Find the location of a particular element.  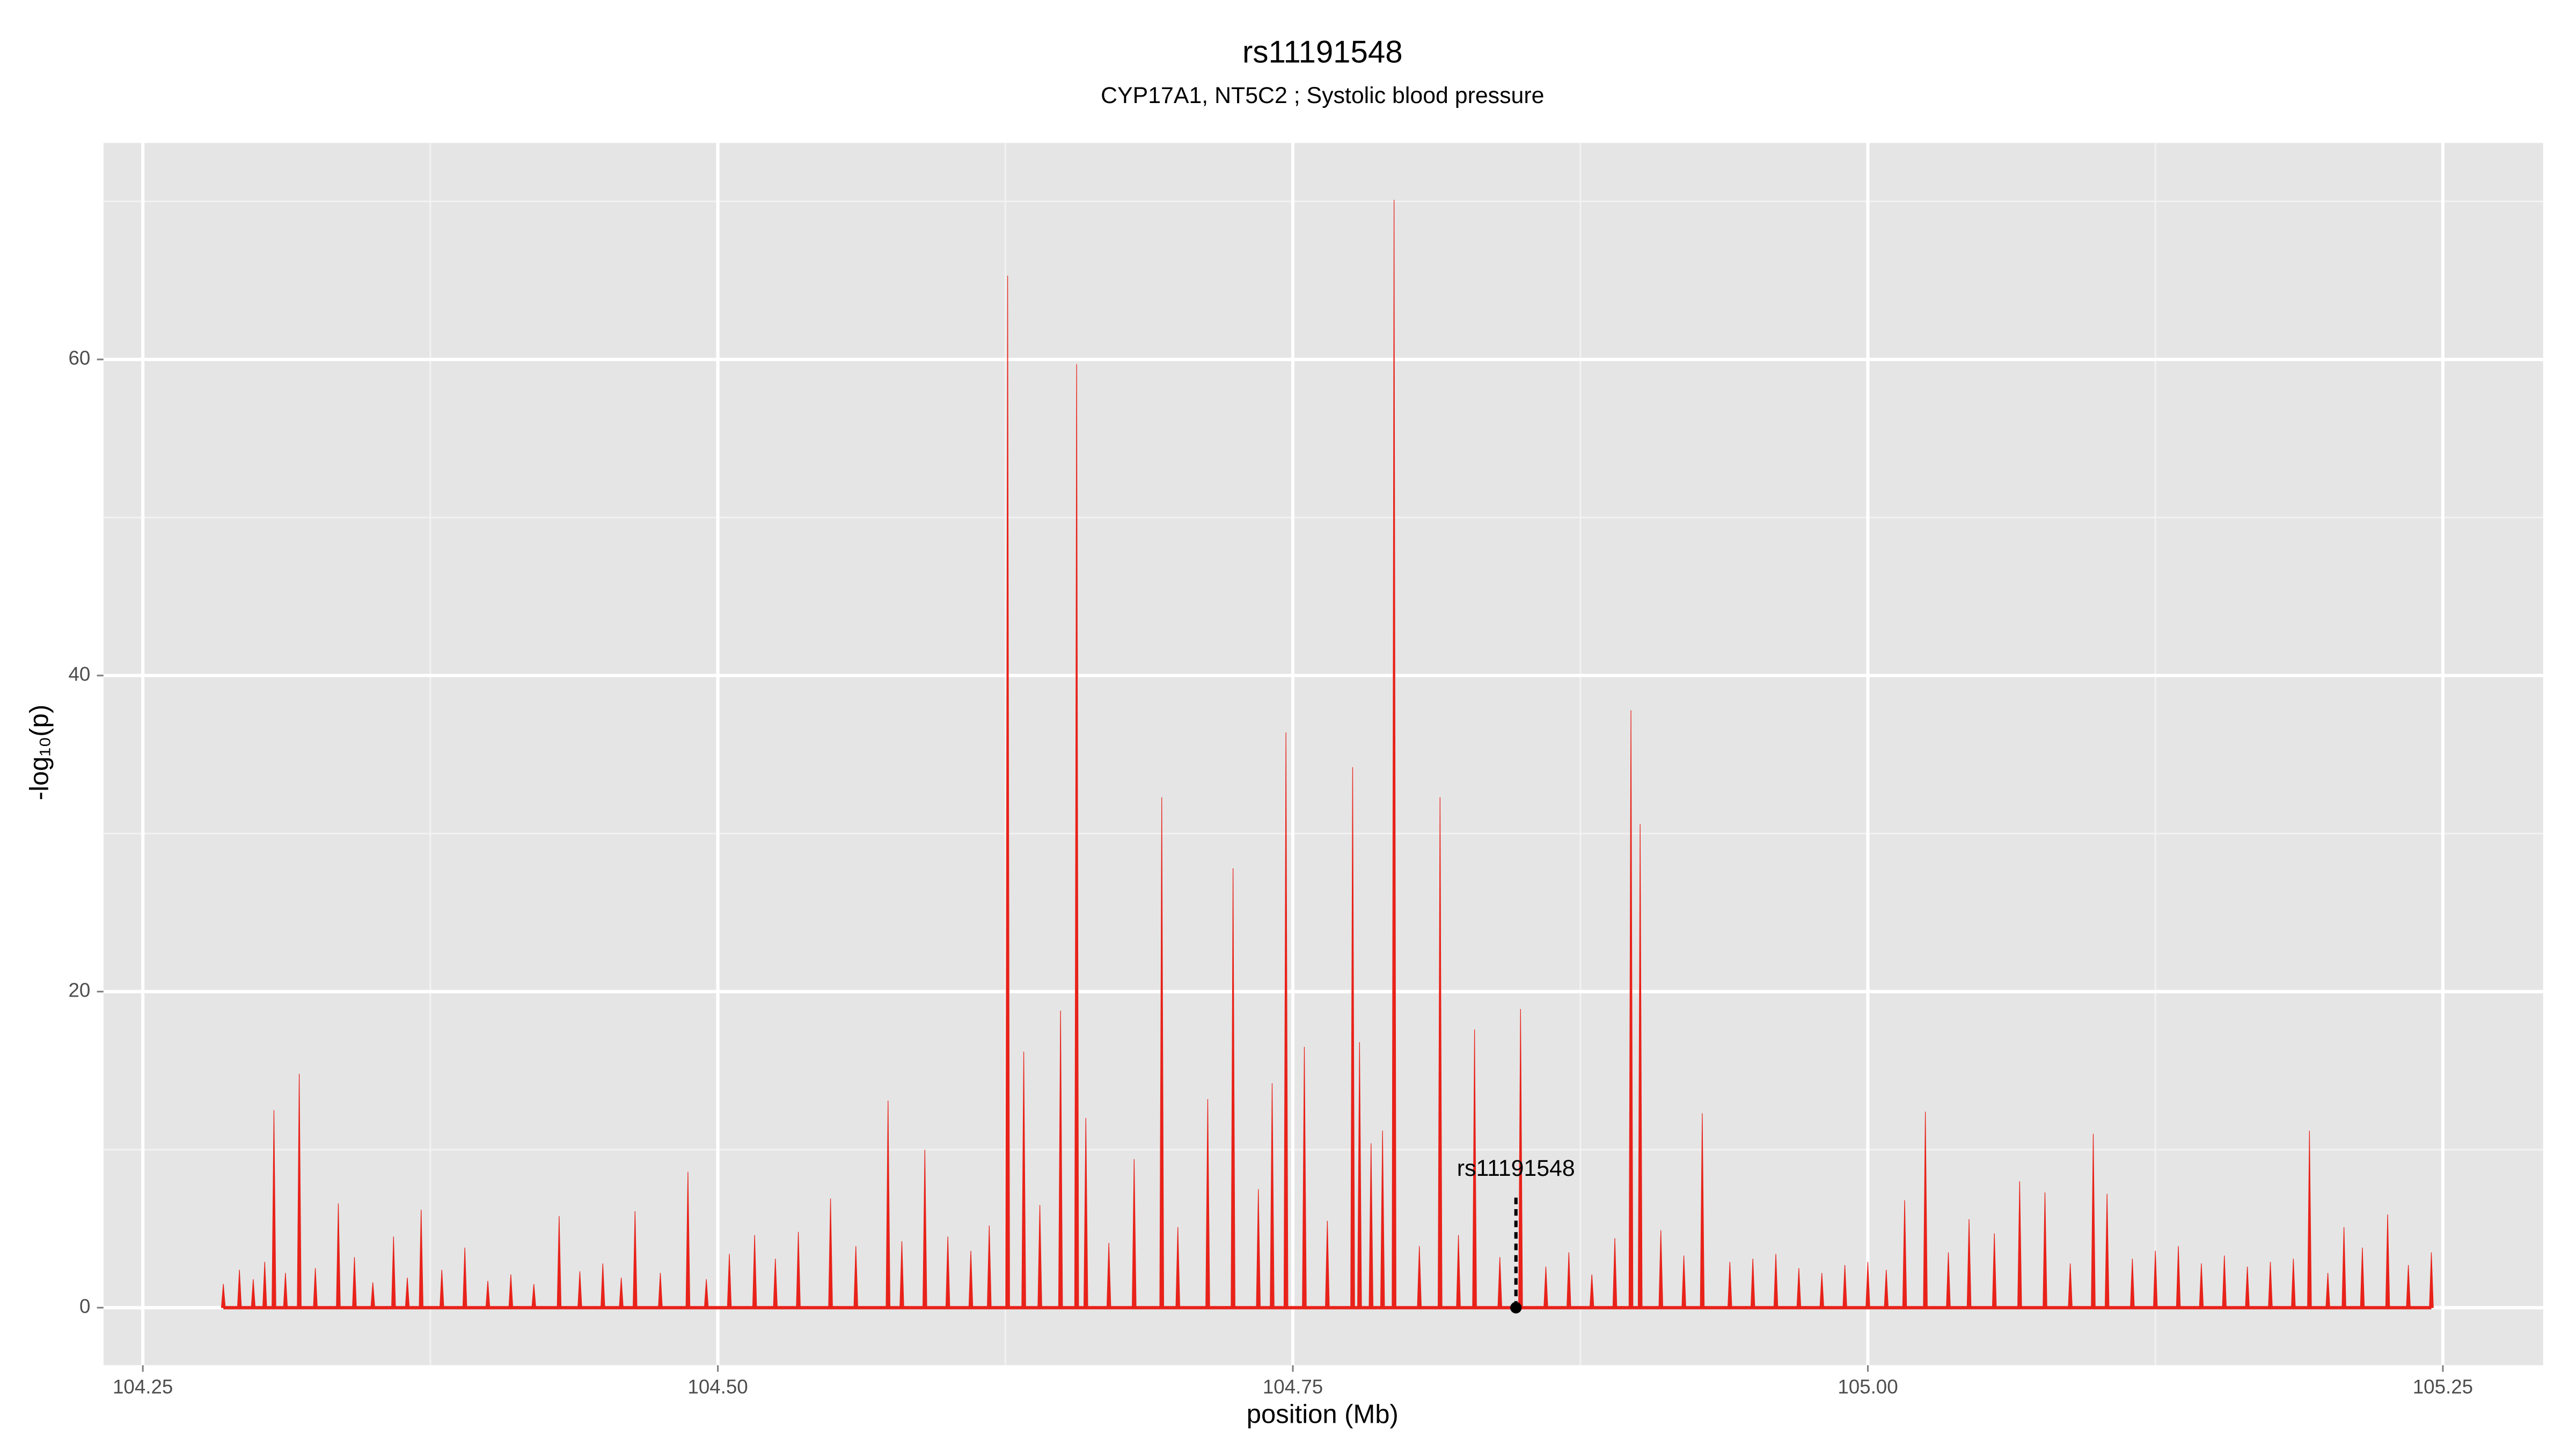

annotation-label: rs11191548 is located at coordinates (1516, 1168).